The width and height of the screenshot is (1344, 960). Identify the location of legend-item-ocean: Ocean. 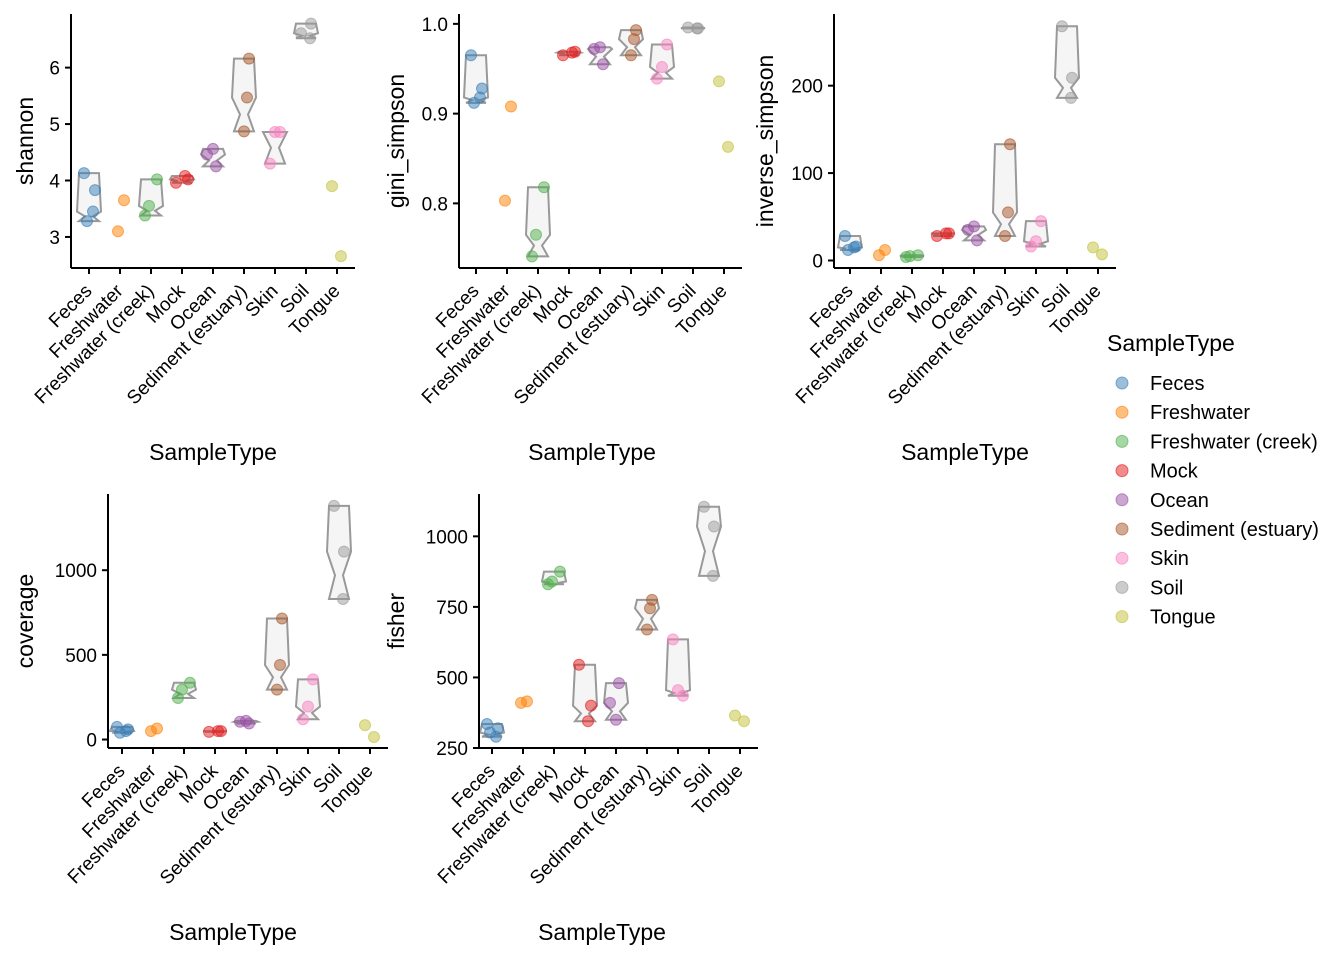
(1162, 501).